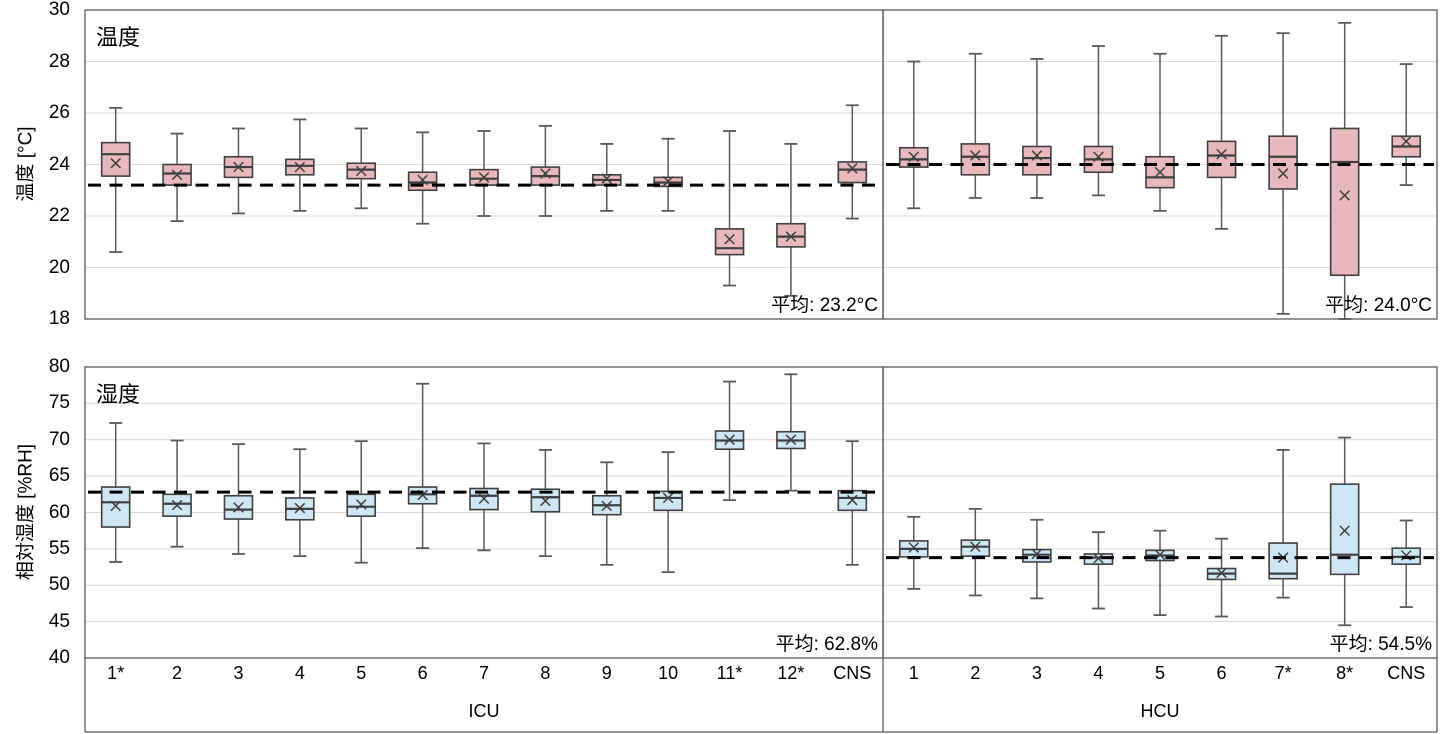 This screenshot has width=1440, height=734. Describe the element at coordinates (118, 37) in the screenshot. I see `temperature-chart-title: 温度` at that location.